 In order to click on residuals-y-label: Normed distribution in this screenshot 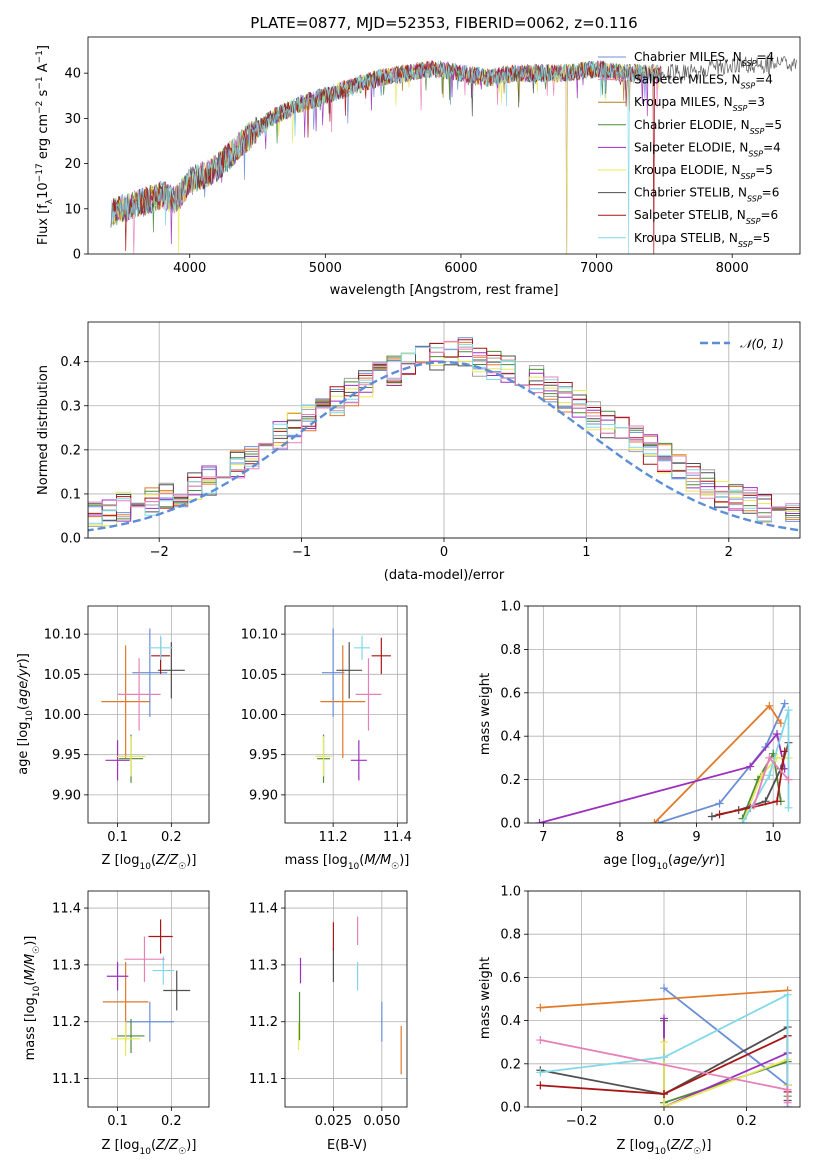, I will do `click(43, 430)`.